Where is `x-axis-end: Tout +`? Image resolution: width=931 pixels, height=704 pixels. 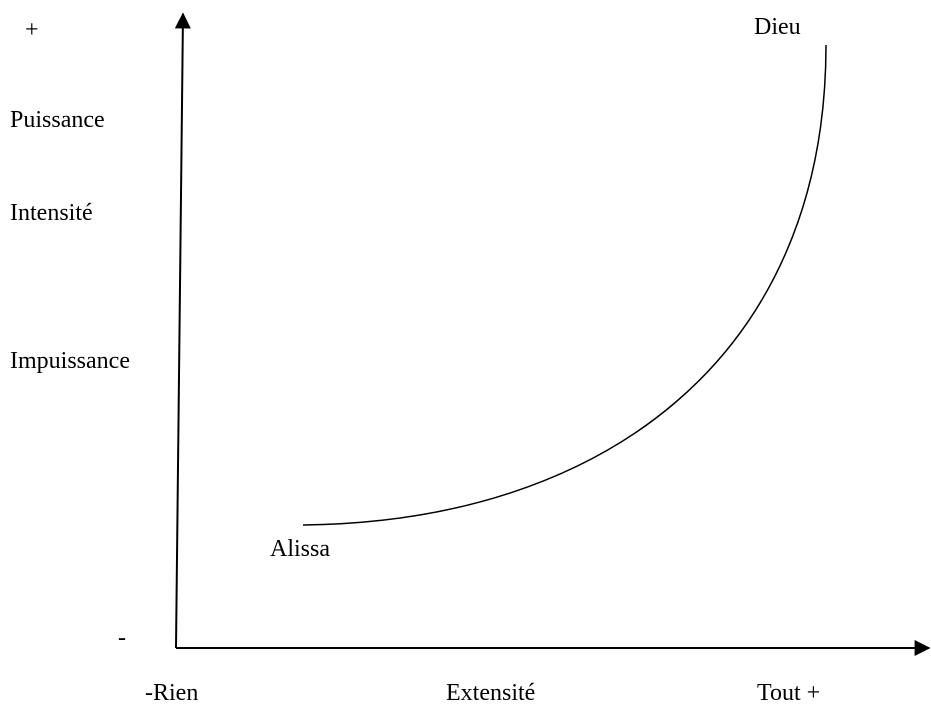 x-axis-end: Tout + is located at coordinates (788, 692).